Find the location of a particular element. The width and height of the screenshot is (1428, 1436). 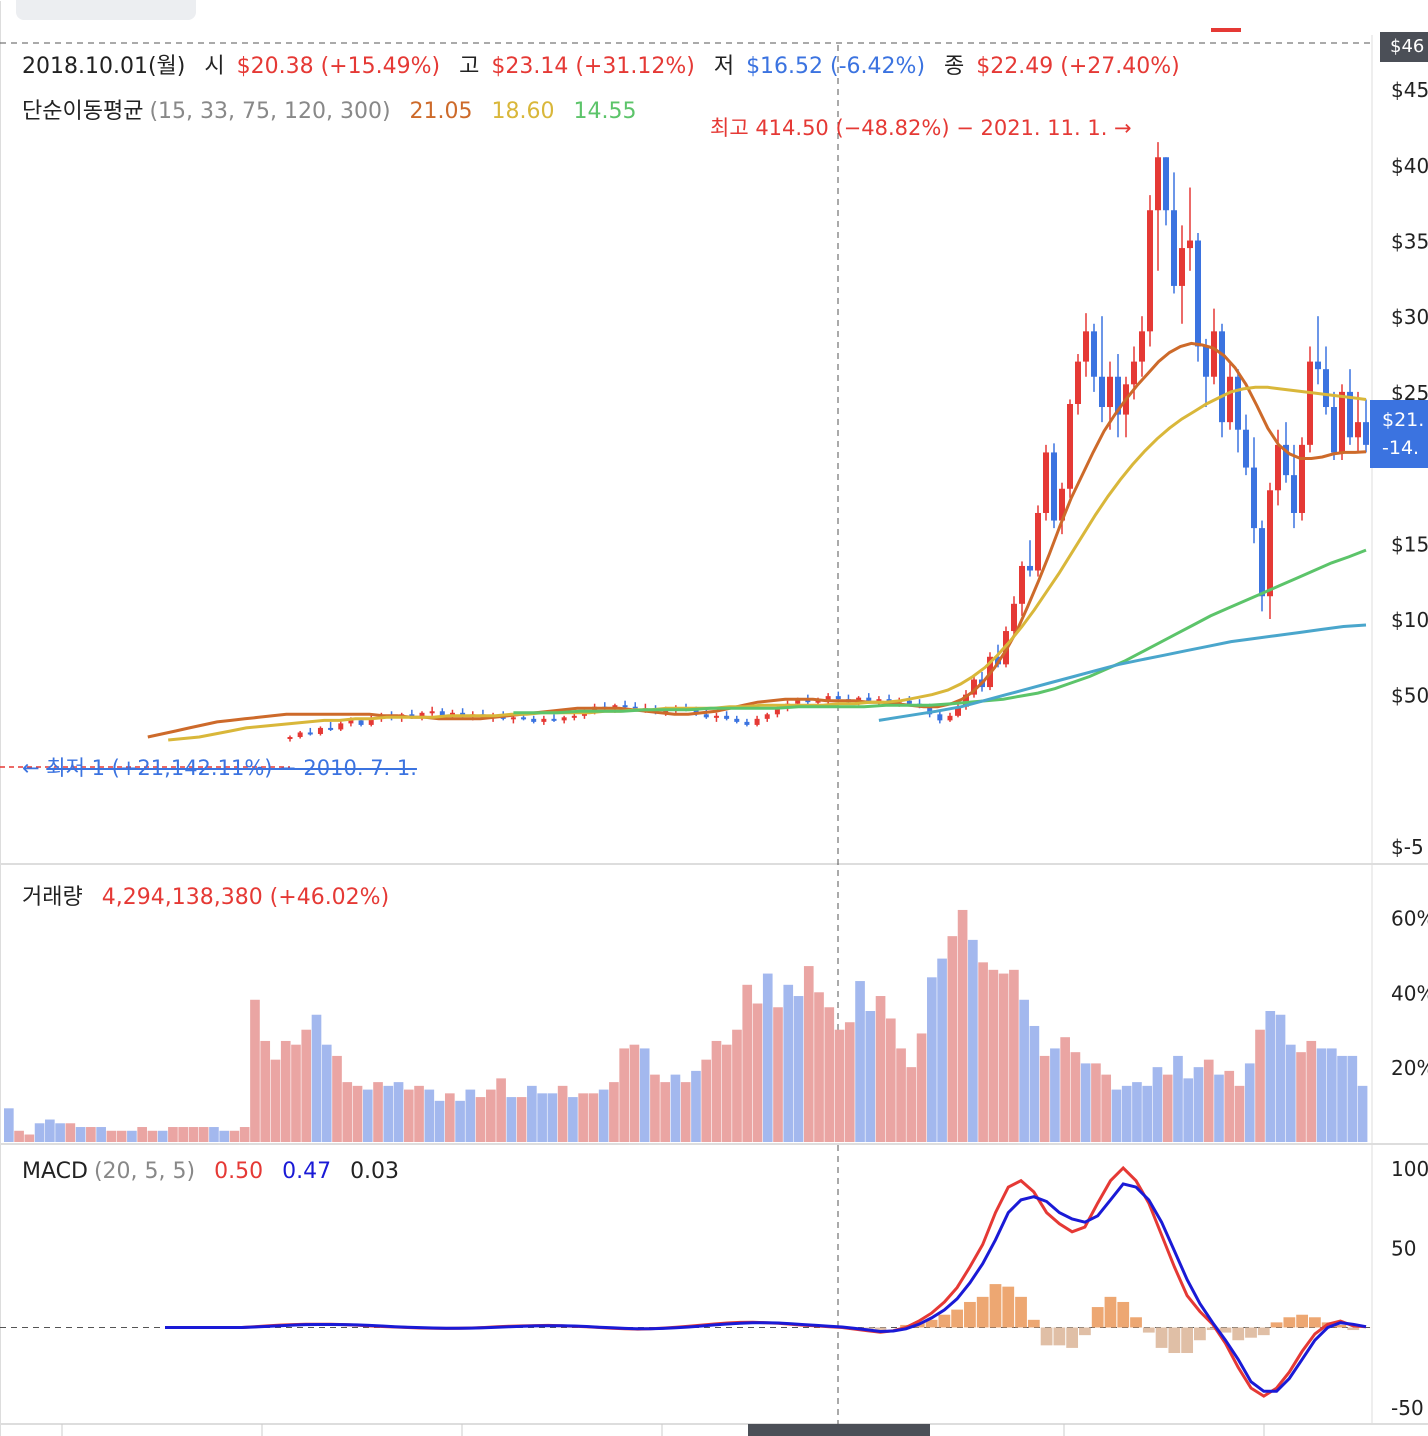

volume-legend: 거래량 4,294,138,380 (+46.02%) is located at coordinates (211, 895).